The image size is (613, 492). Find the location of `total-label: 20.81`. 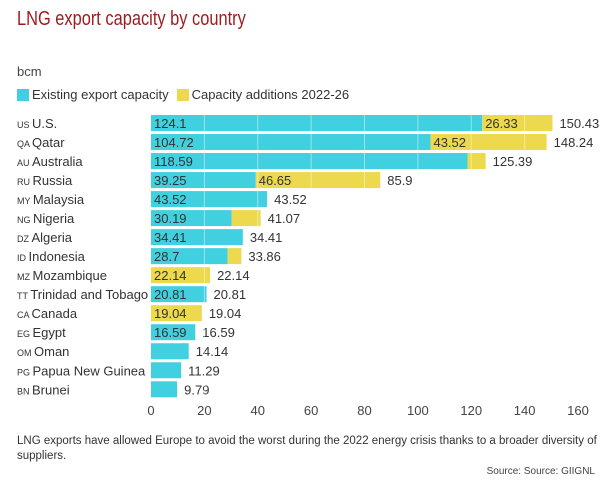

total-label: 20.81 is located at coordinates (230, 294).